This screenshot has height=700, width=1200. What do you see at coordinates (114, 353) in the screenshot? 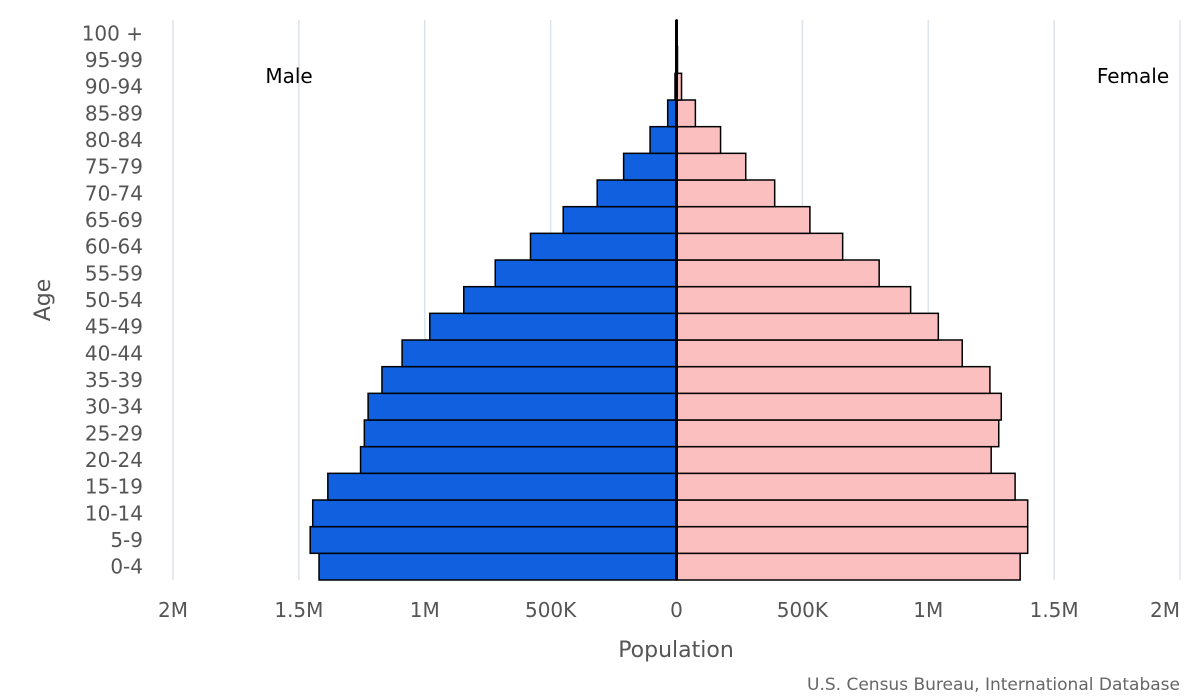
I see `y-tick-label: 40-44` at bounding box center [114, 353].